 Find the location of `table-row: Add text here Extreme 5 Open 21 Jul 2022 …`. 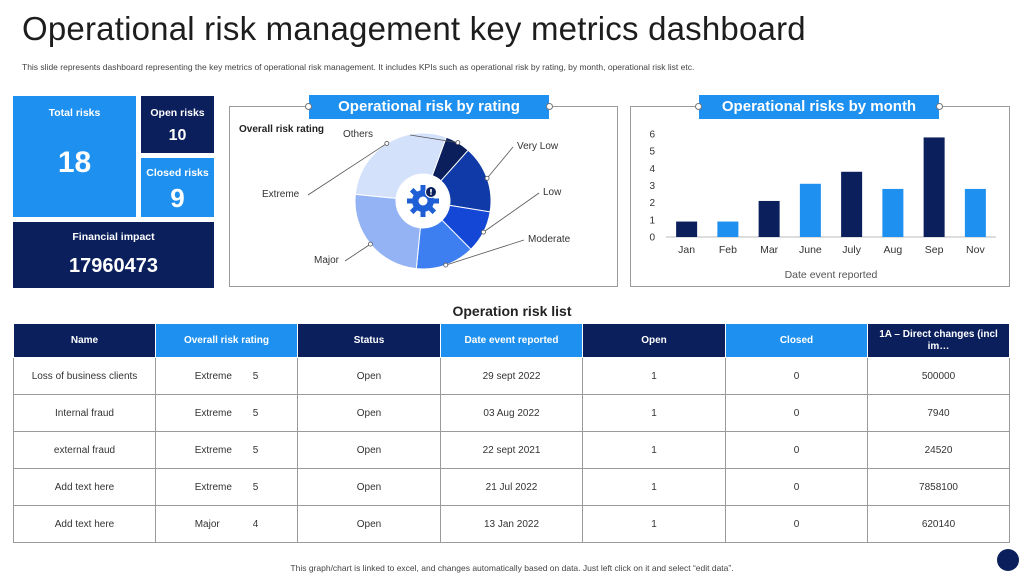

table-row: Add text here Extreme 5 Open 21 Jul 2022 … is located at coordinates (511, 487).